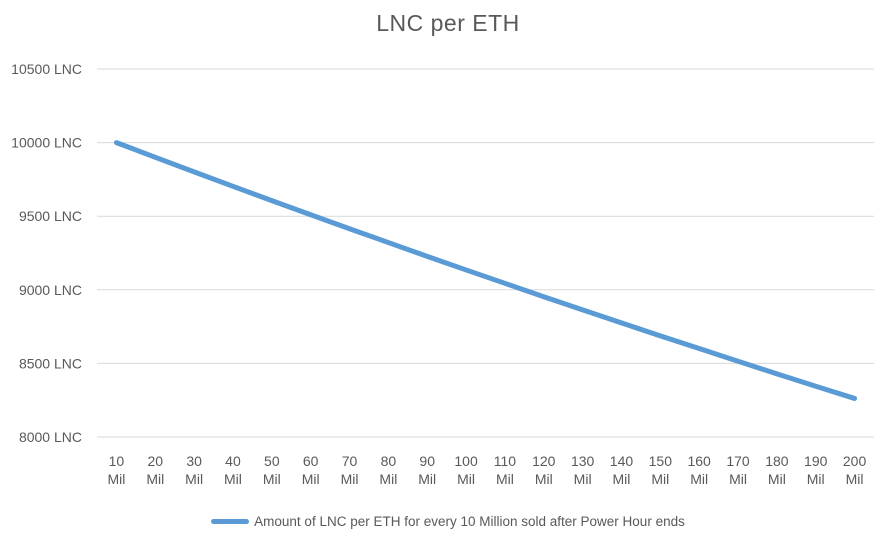  What do you see at coordinates (46, 143) in the screenshot?
I see `y-axis-tick-label: 10000 LNC` at bounding box center [46, 143].